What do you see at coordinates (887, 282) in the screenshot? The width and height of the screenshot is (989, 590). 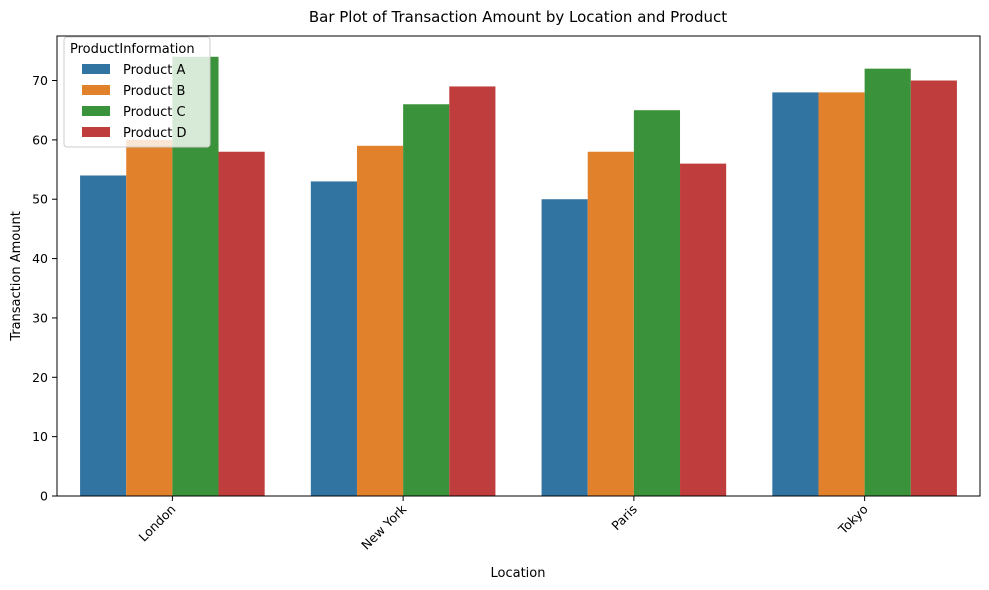 I see `bar-product-c-tokyo` at bounding box center [887, 282].